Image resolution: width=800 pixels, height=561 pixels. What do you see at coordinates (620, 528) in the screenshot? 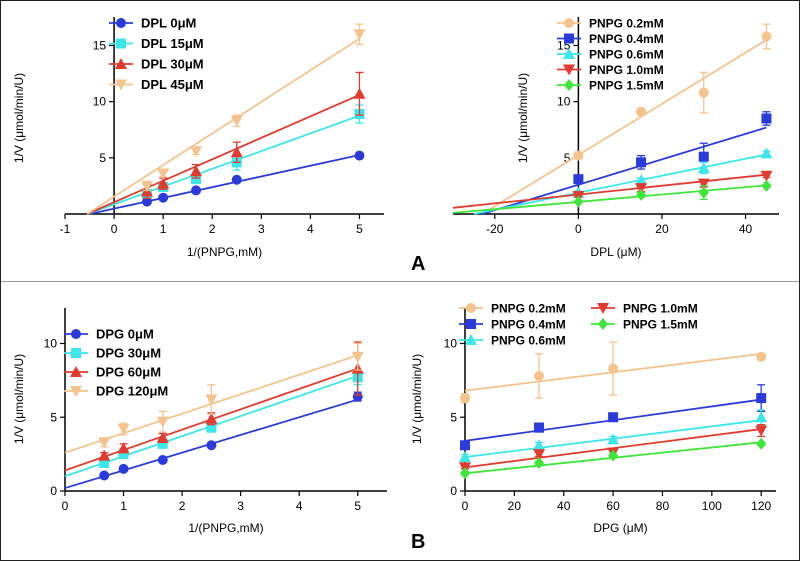
I see `chart-b-right-x-axis-label: DPG (μM)` at bounding box center [620, 528].